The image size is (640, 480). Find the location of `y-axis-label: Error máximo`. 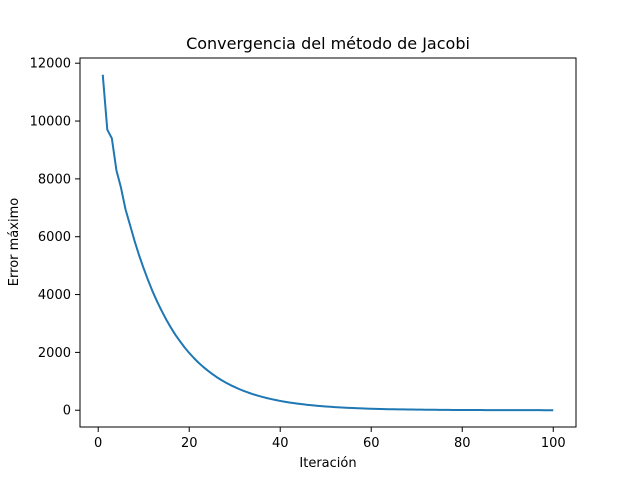

y-axis-label: Error máximo is located at coordinates (14, 242).